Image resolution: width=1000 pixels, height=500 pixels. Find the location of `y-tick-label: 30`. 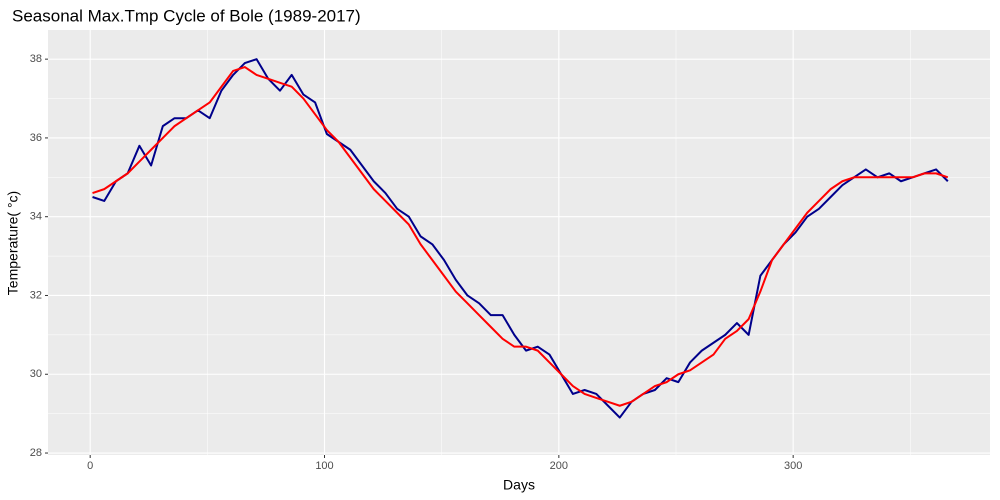

y-tick-label: 30 is located at coordinates (36, 374).